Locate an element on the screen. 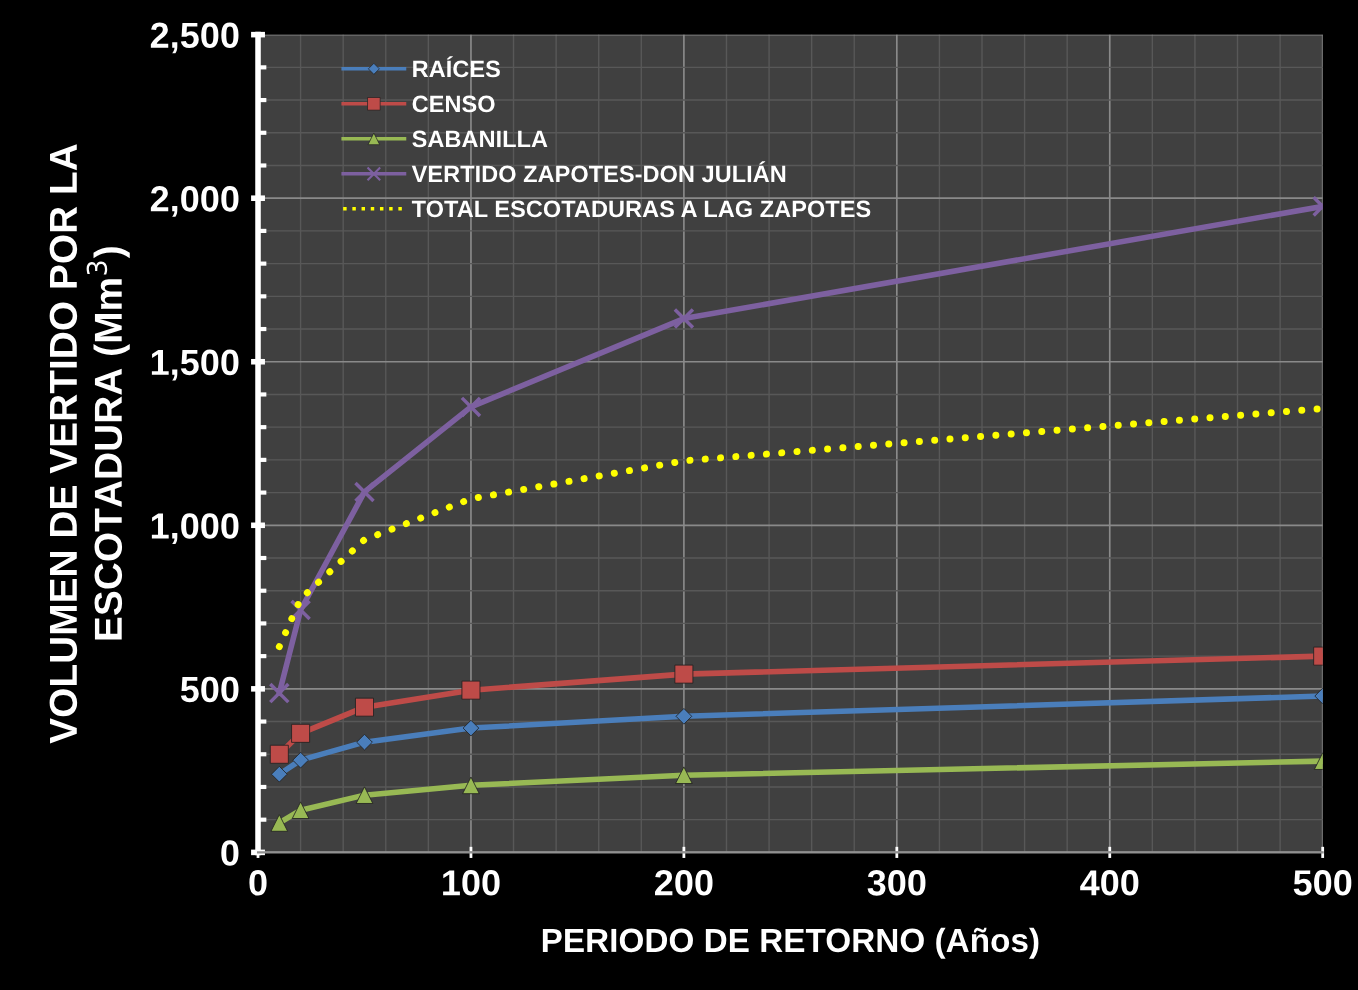  x-axis-title: PERIODO DE RETORNO (Años) is located at coordinates (790, 943).